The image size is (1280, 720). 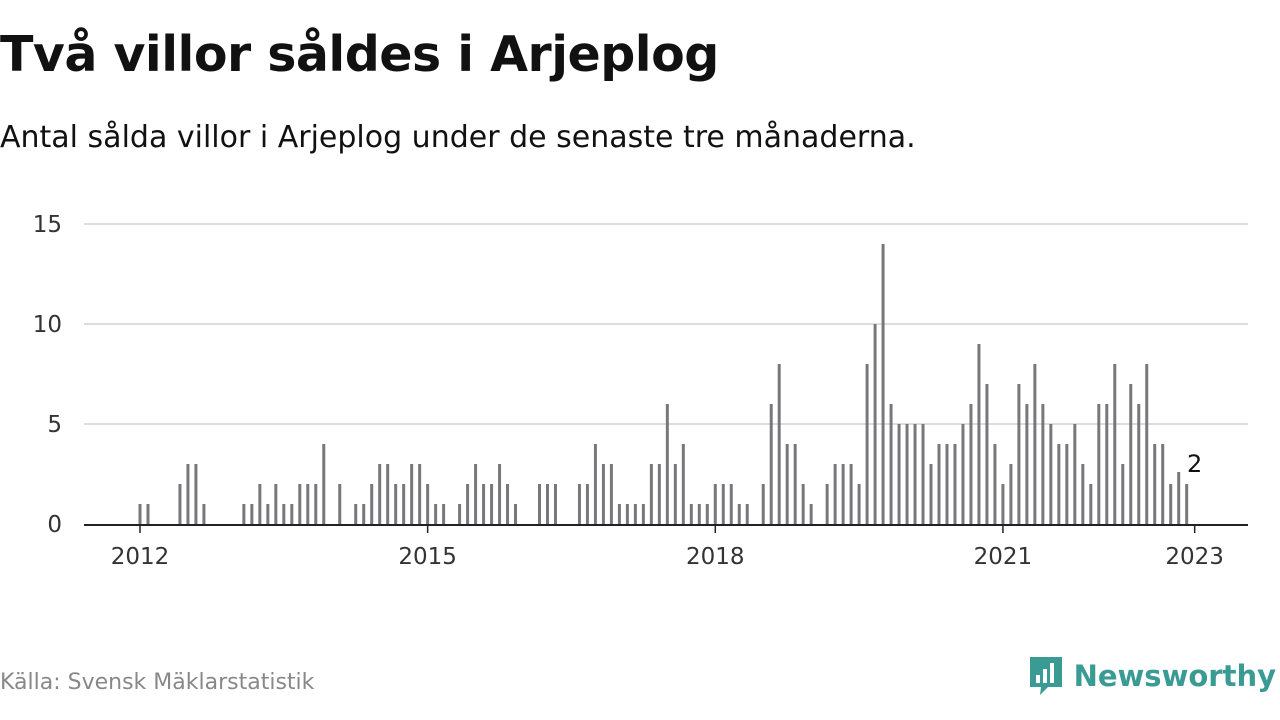 What do you see at coordinates (715, 557) in the screenshot?
I see `x-tick-label: 2018` at bounding box center [715, 557].